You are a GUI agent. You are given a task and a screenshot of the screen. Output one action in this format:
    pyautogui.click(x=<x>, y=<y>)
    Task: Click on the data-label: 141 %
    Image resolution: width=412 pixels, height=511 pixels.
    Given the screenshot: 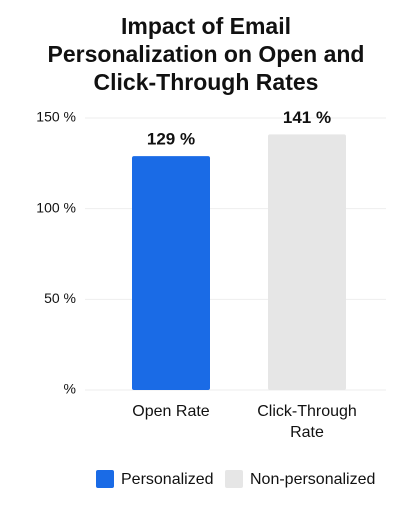 What is the action you would take?
    pyautogui.click(x=307, y=117)
    